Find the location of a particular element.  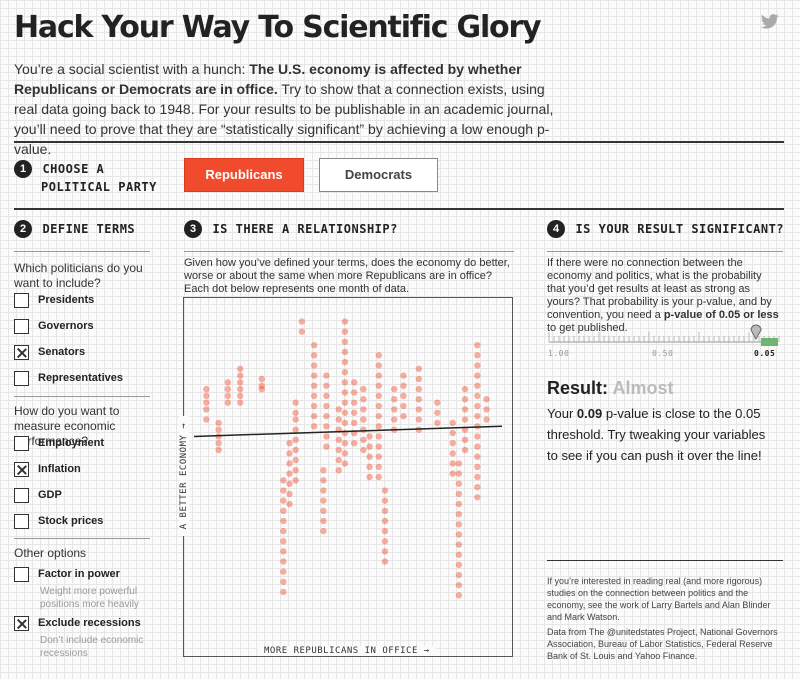

scale-label-1: 1.00 is located at coordinates (559, 353).